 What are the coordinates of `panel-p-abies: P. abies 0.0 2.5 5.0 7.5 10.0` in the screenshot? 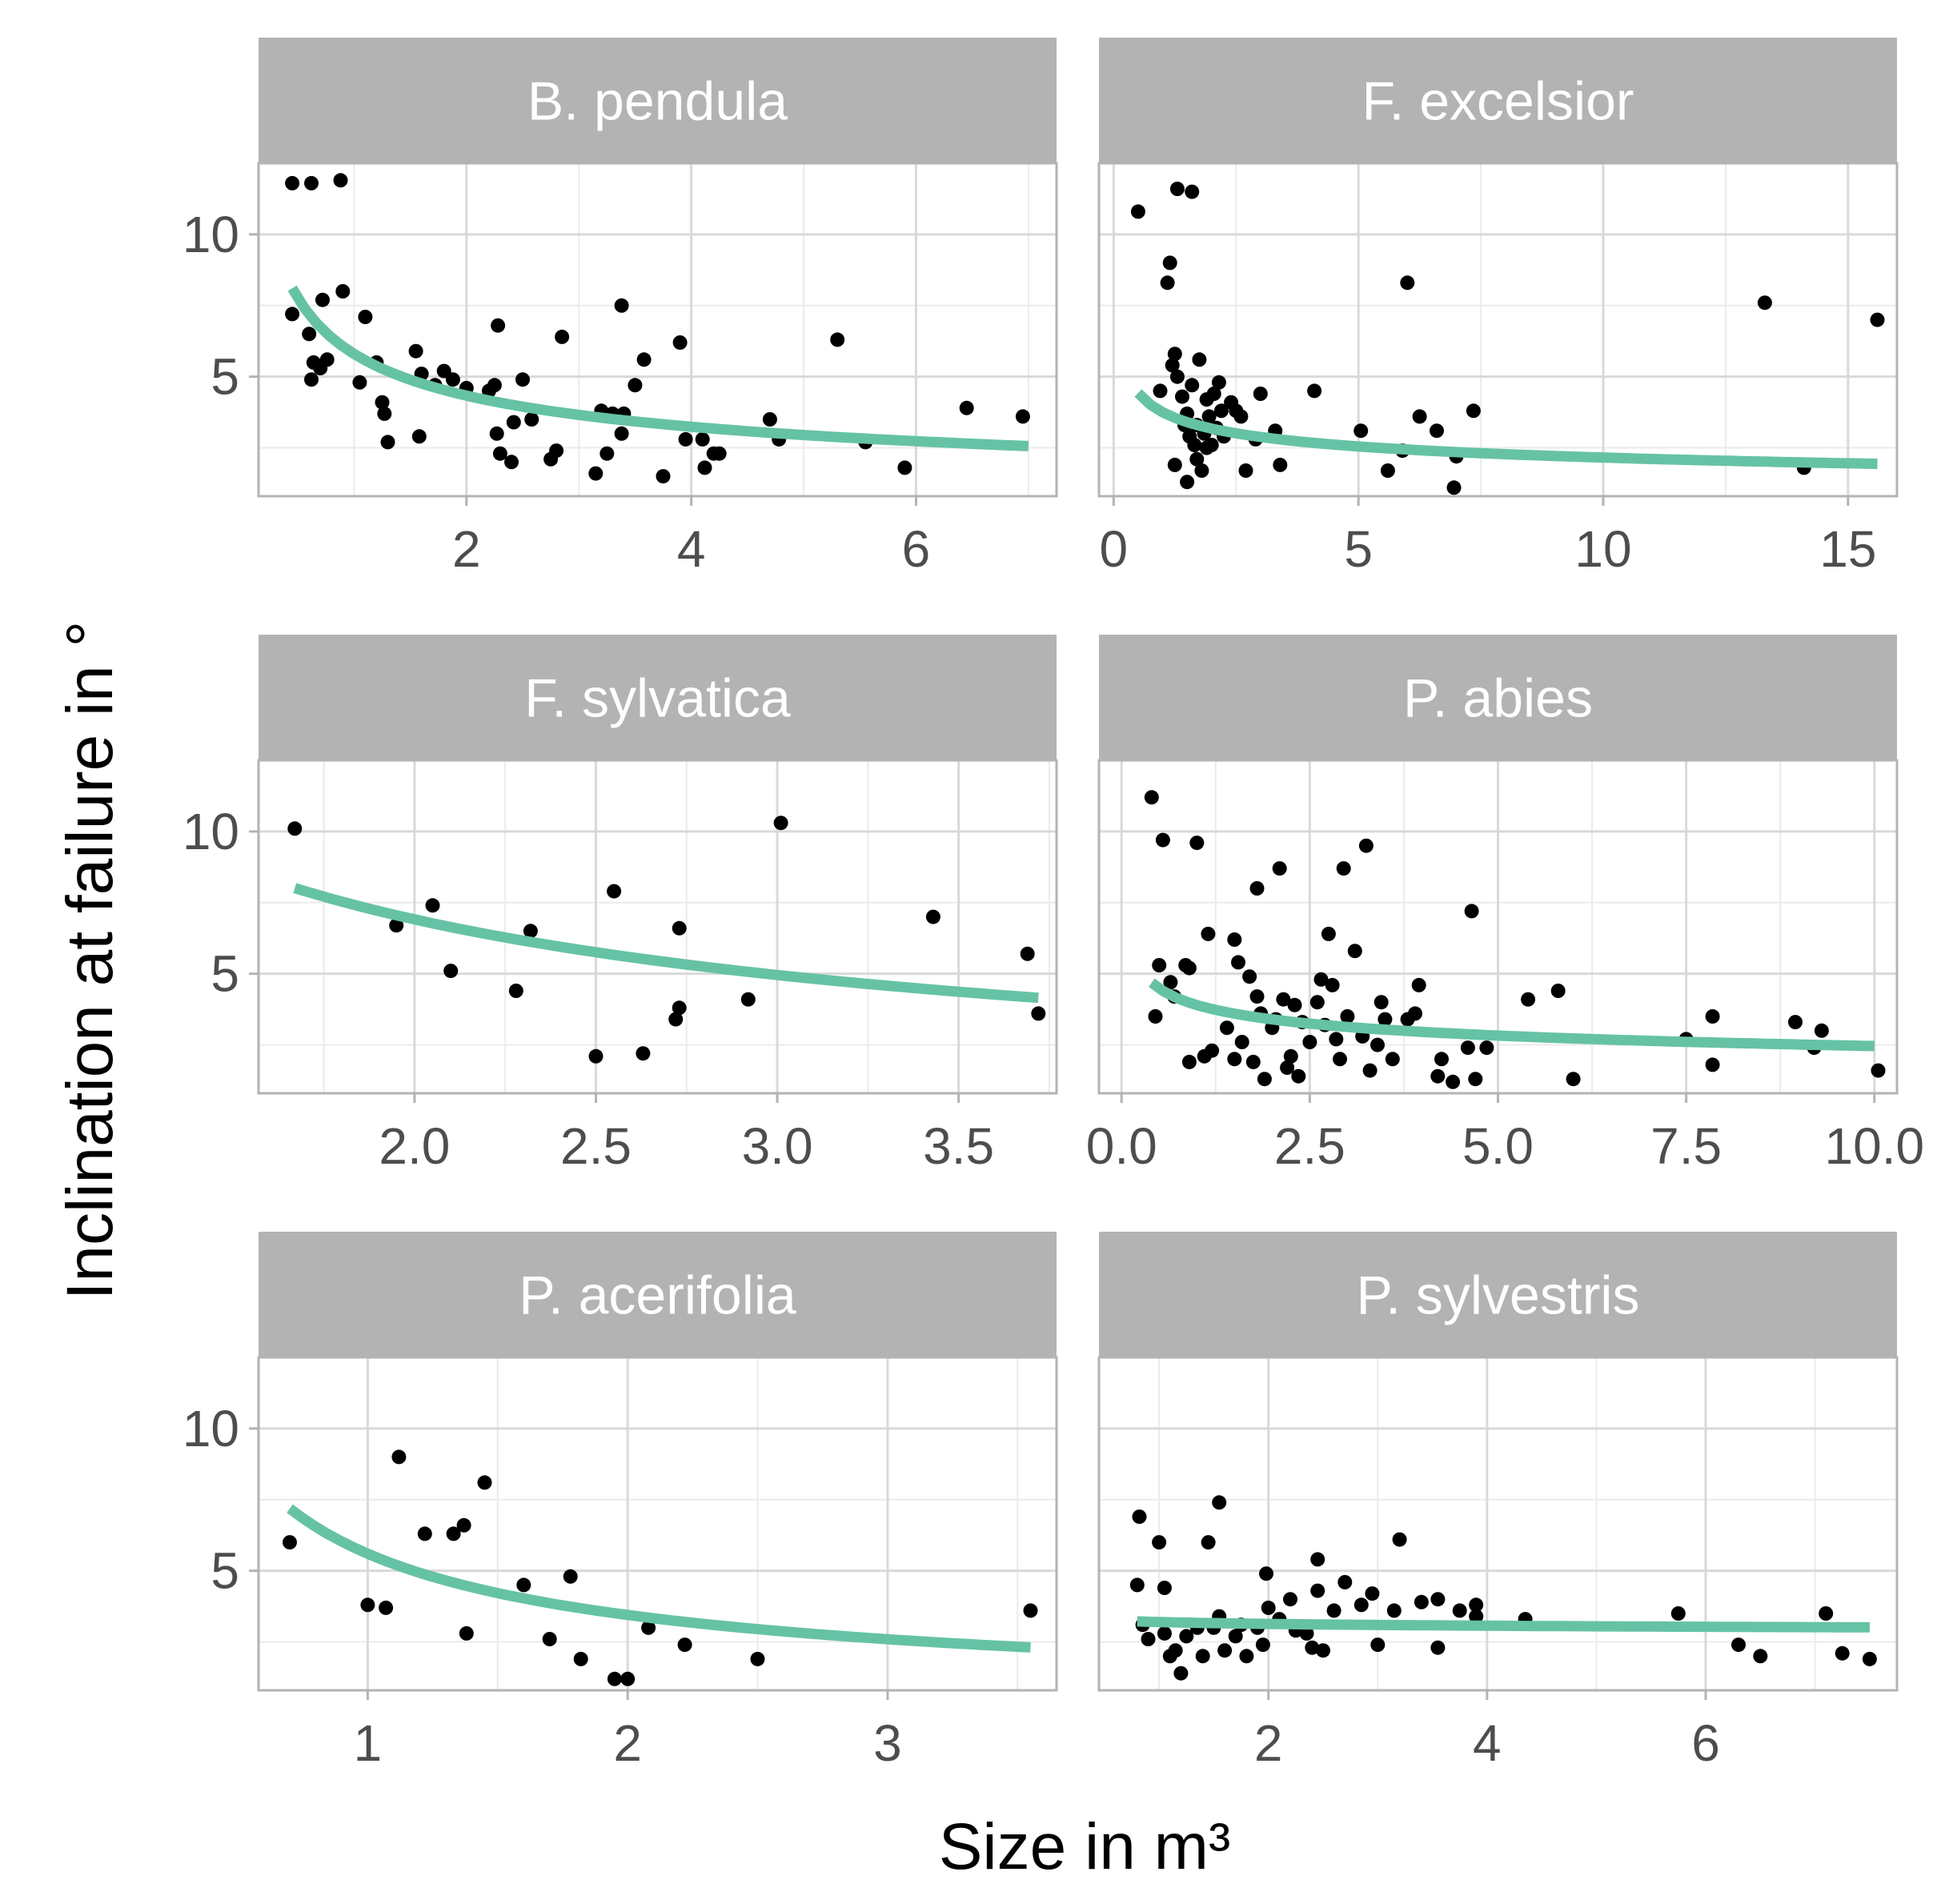 It's located at (1505, 905).